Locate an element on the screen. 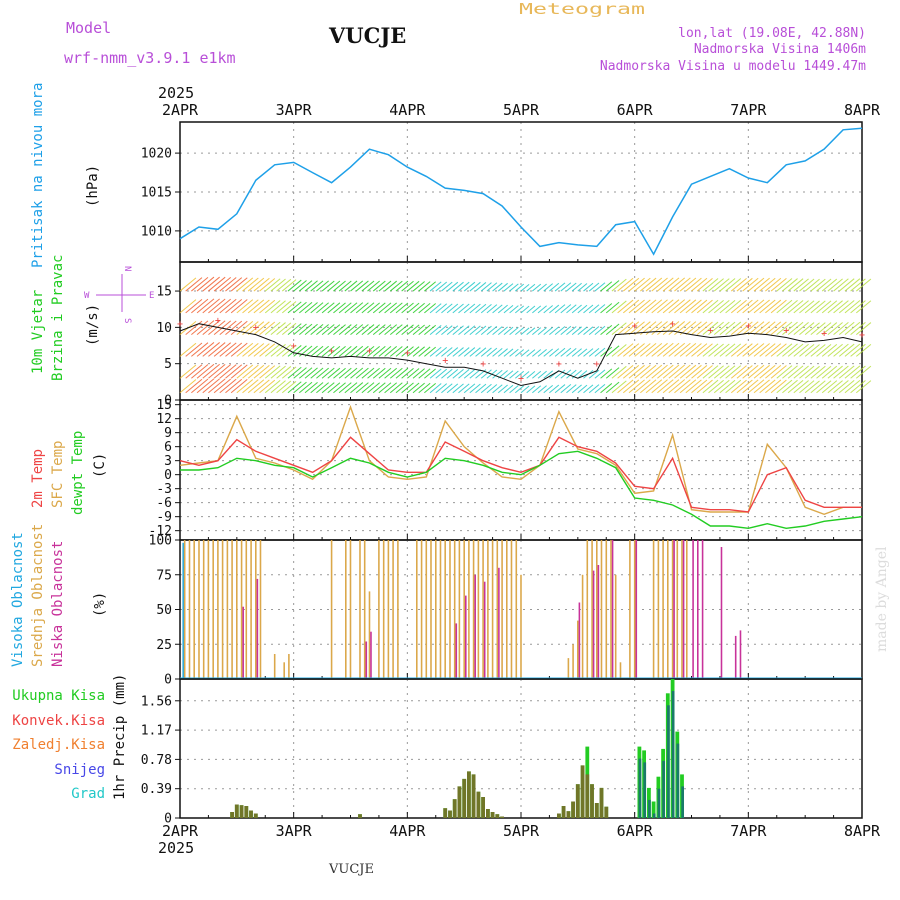 The width and height of the screenshot is (900, 900). compass-n: N is located at coordinates (127, 268).